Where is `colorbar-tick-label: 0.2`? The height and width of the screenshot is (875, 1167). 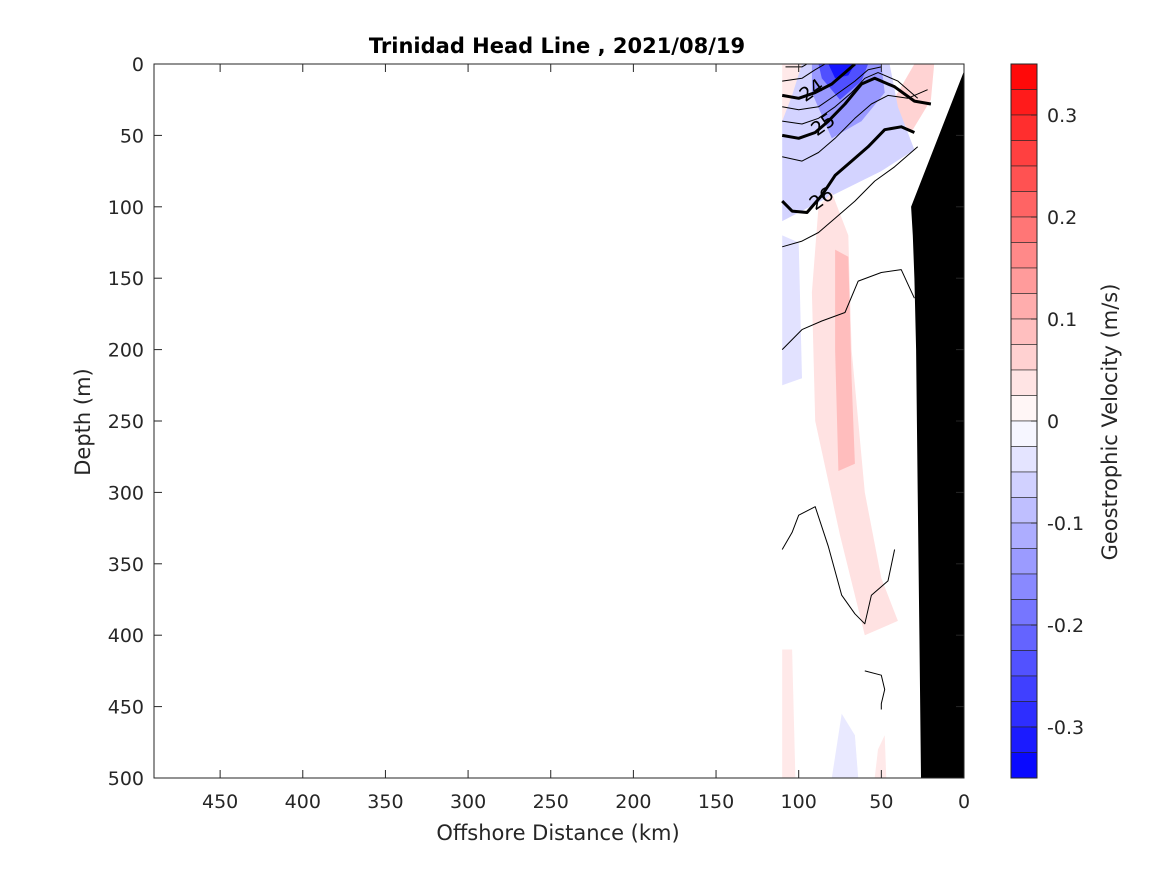 colorbar-tick-label: 0.2 is located at coordinates (1062, 218).